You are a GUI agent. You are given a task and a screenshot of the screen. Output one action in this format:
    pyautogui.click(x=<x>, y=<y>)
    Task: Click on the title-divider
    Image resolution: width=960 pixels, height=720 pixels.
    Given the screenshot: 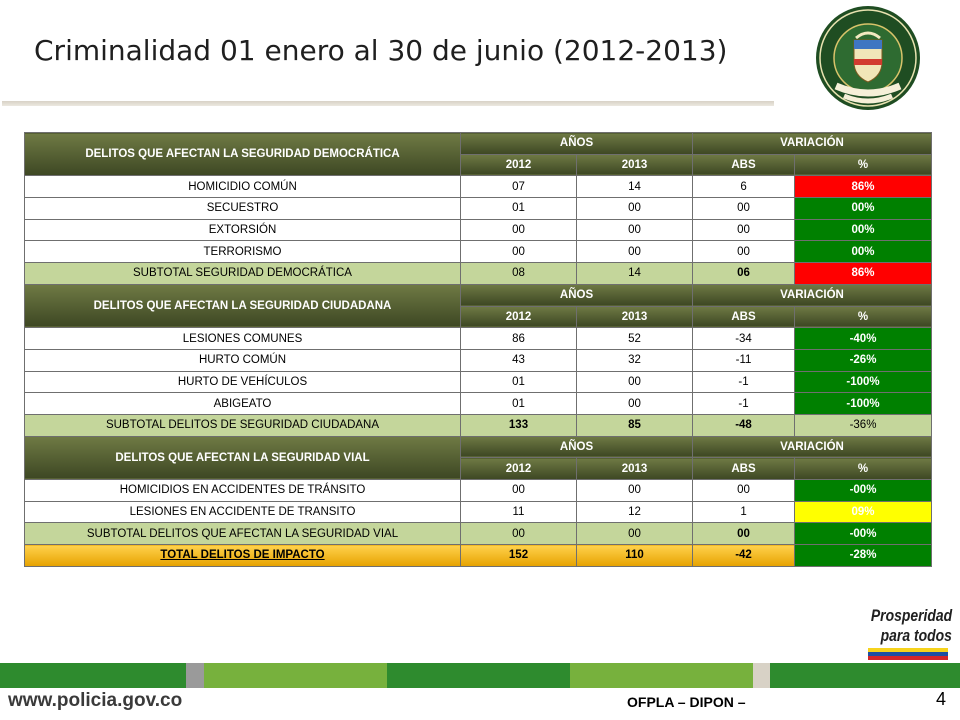 What is the action you would take?
    pyautogui.click(x=388, y=103)
    